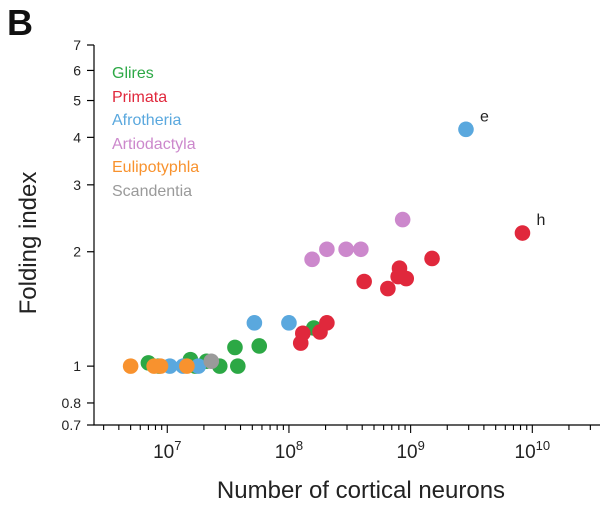 Image resolution: width=608 pixels, height=505 pixels. Describe the element at coordinates (289, 450) in the screenshot. I see `x-tick-label: 10⁸` at that location.